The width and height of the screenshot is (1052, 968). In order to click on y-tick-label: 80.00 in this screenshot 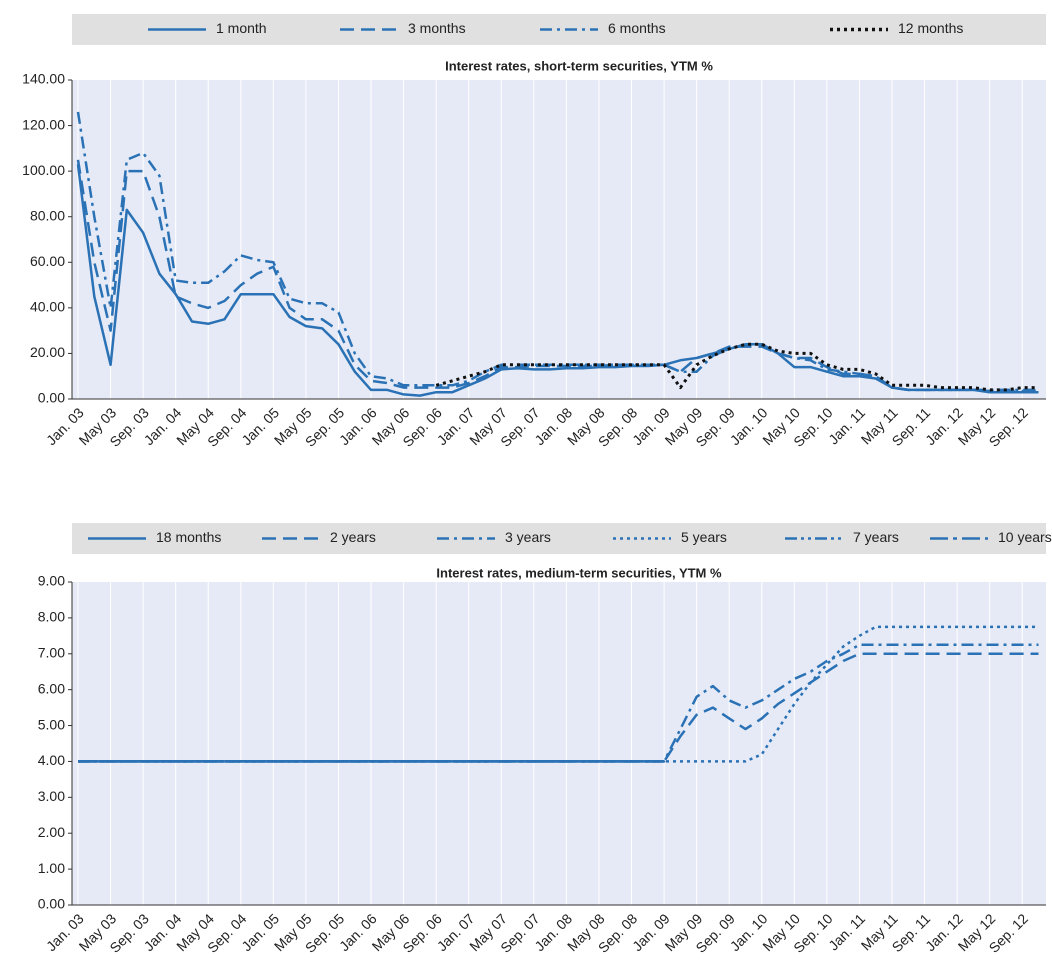, I will do `click(47, 215)`.